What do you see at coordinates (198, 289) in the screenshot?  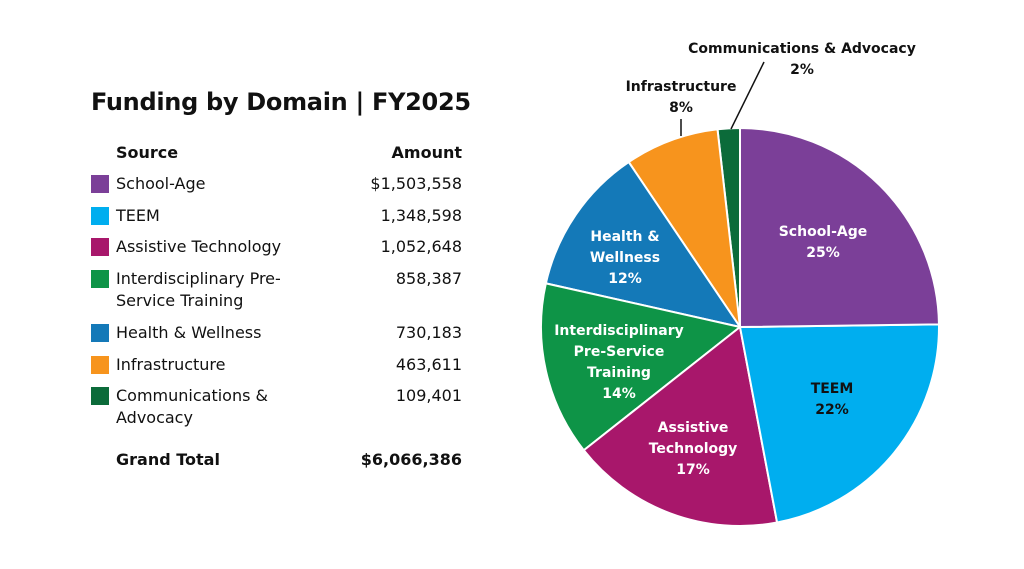 I see `source-label: Interdisciplinary Pre-Service Training` at bounding box center [198, 289].